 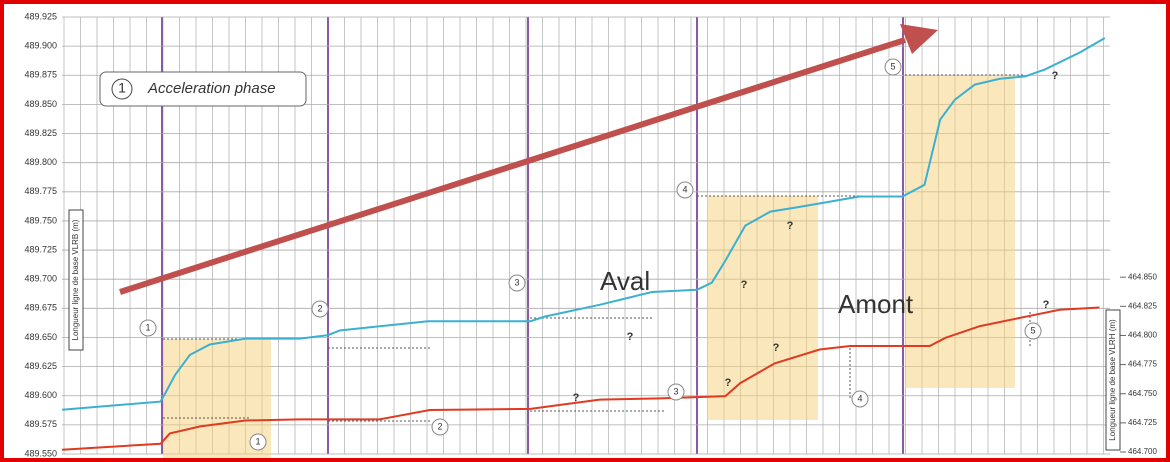 I want to click on y2-tick-label: 464.700, so click(x=1142, y=451).